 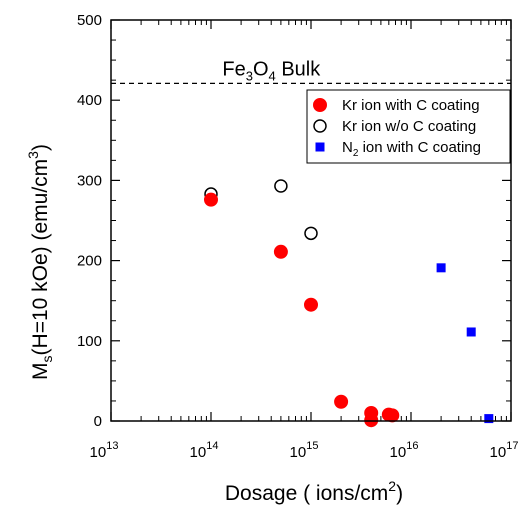 What do you see at coordinates (89, 20) in the screenshot?
I see `y-tick-label: 500` at bounding box center [89, 20].